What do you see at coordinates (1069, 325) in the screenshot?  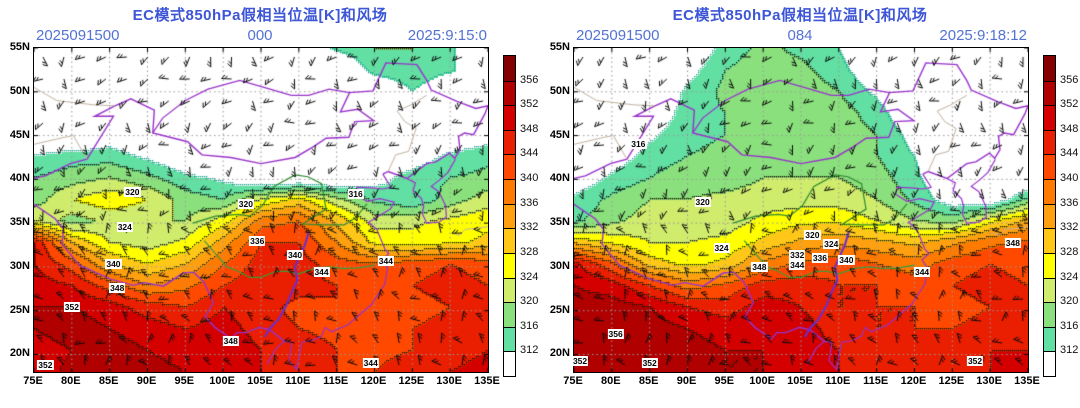 I see `legend-label: 316` at bounding box center [1069, 325].